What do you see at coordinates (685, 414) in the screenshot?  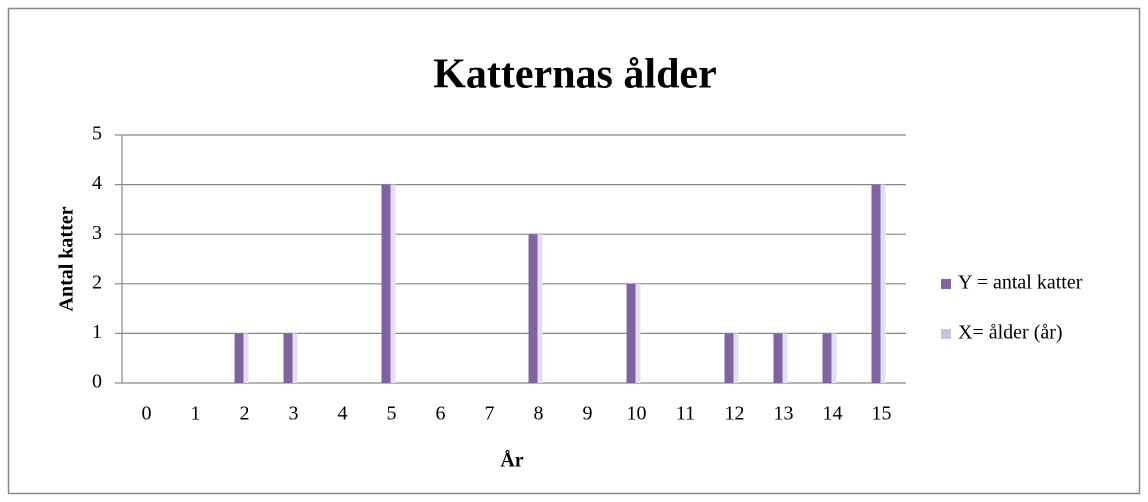 I see `x-tick-label: 11` at bounding box center [685, 414].